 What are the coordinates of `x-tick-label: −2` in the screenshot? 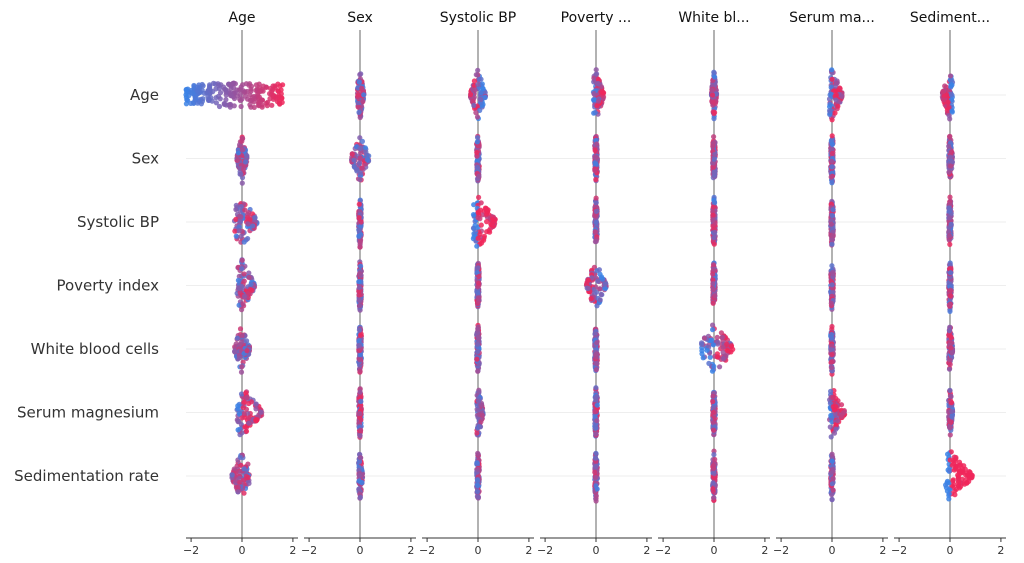 It's located at (545, 550).